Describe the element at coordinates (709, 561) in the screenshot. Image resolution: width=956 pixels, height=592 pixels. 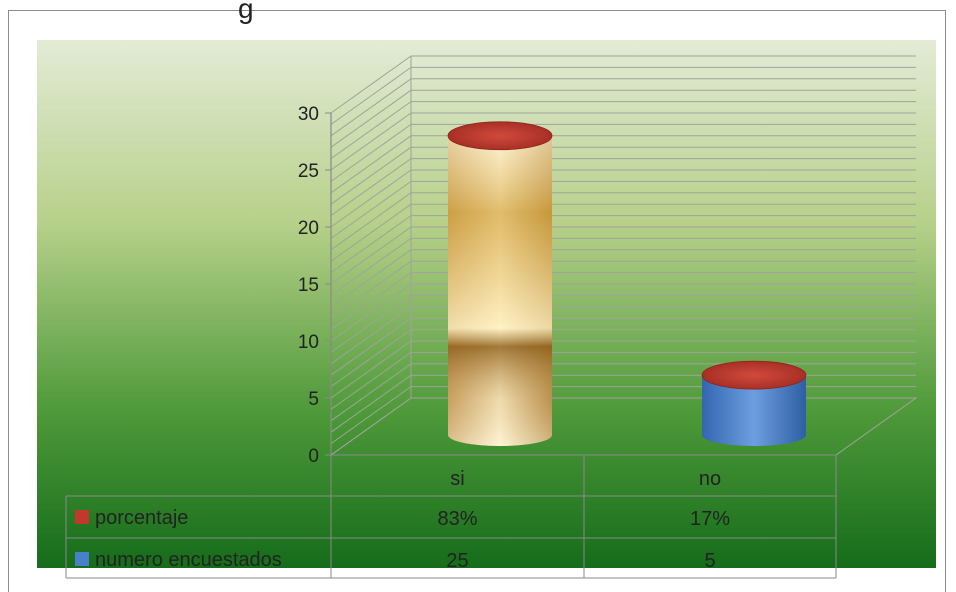
I see `table-cell: 5` at that location.